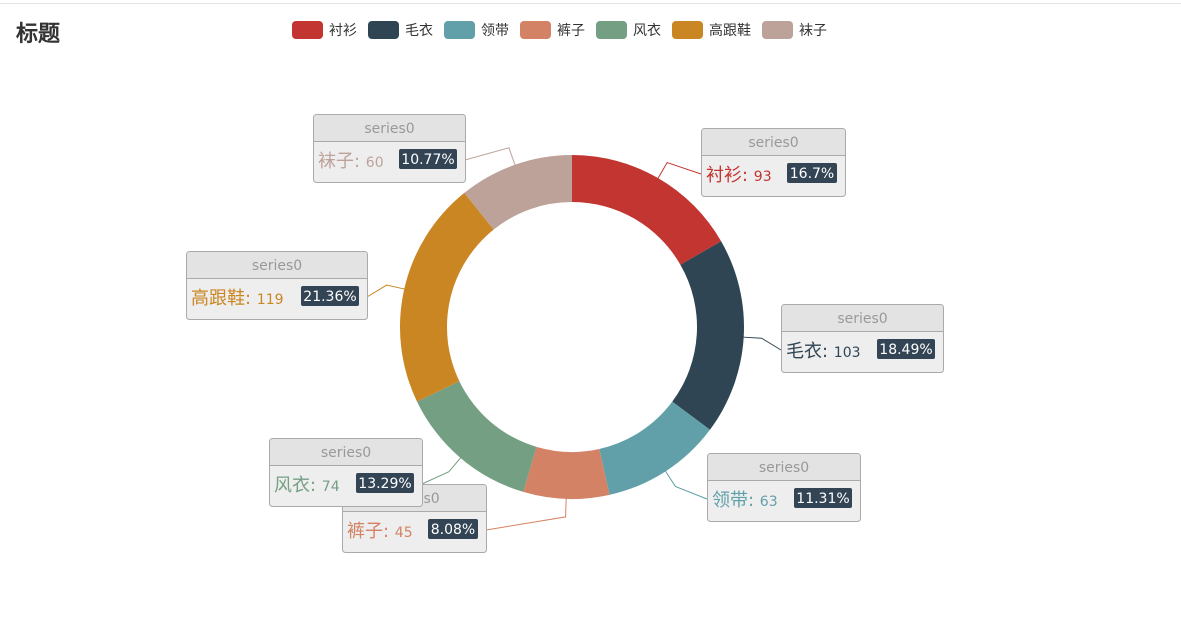 The width and height of the screenshot is (1181, 634). I want to click on label-percent: 8.08%, so click(453, 530).